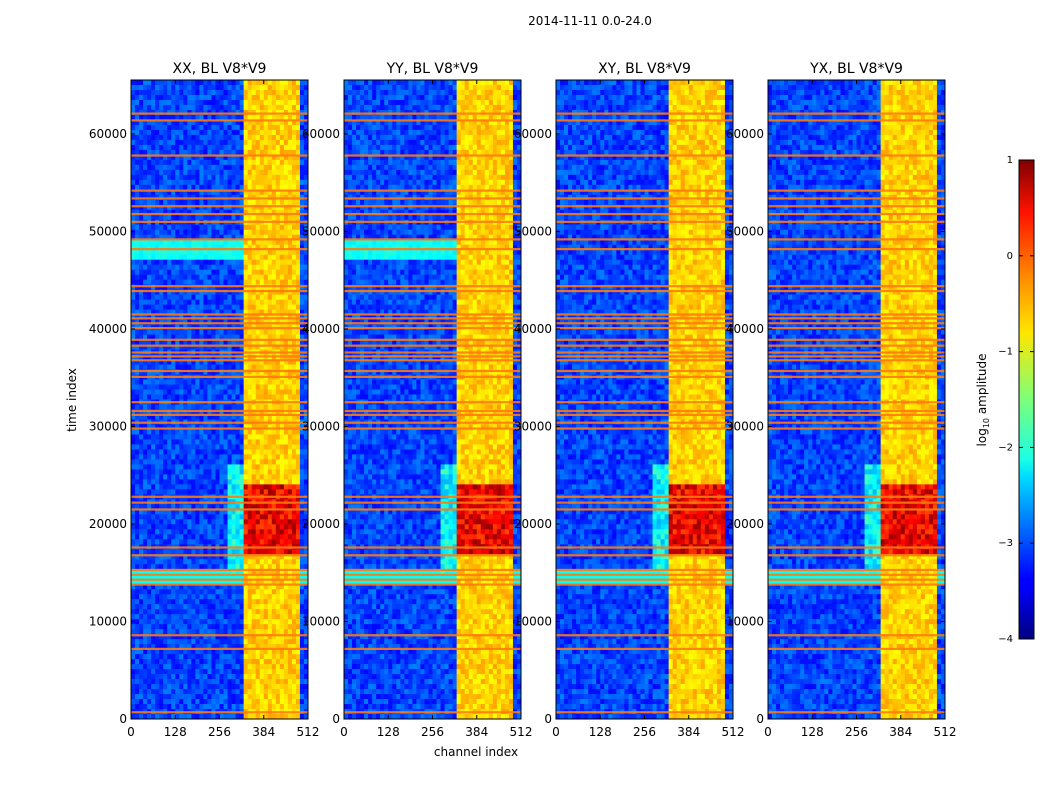 The image size is (1050, 800). I want to click on y-tick-label: 20000, so click(108, 524).